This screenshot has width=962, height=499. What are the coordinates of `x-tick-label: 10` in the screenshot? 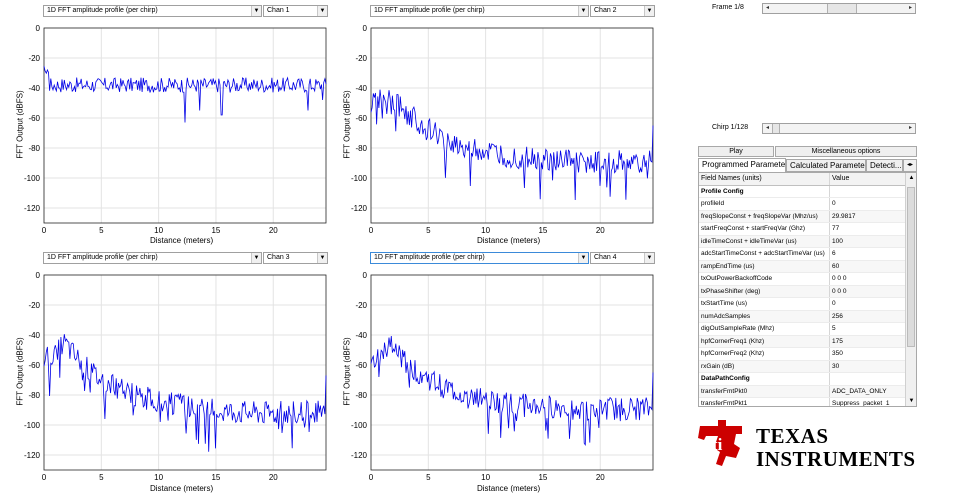 It's located at (485, 477).